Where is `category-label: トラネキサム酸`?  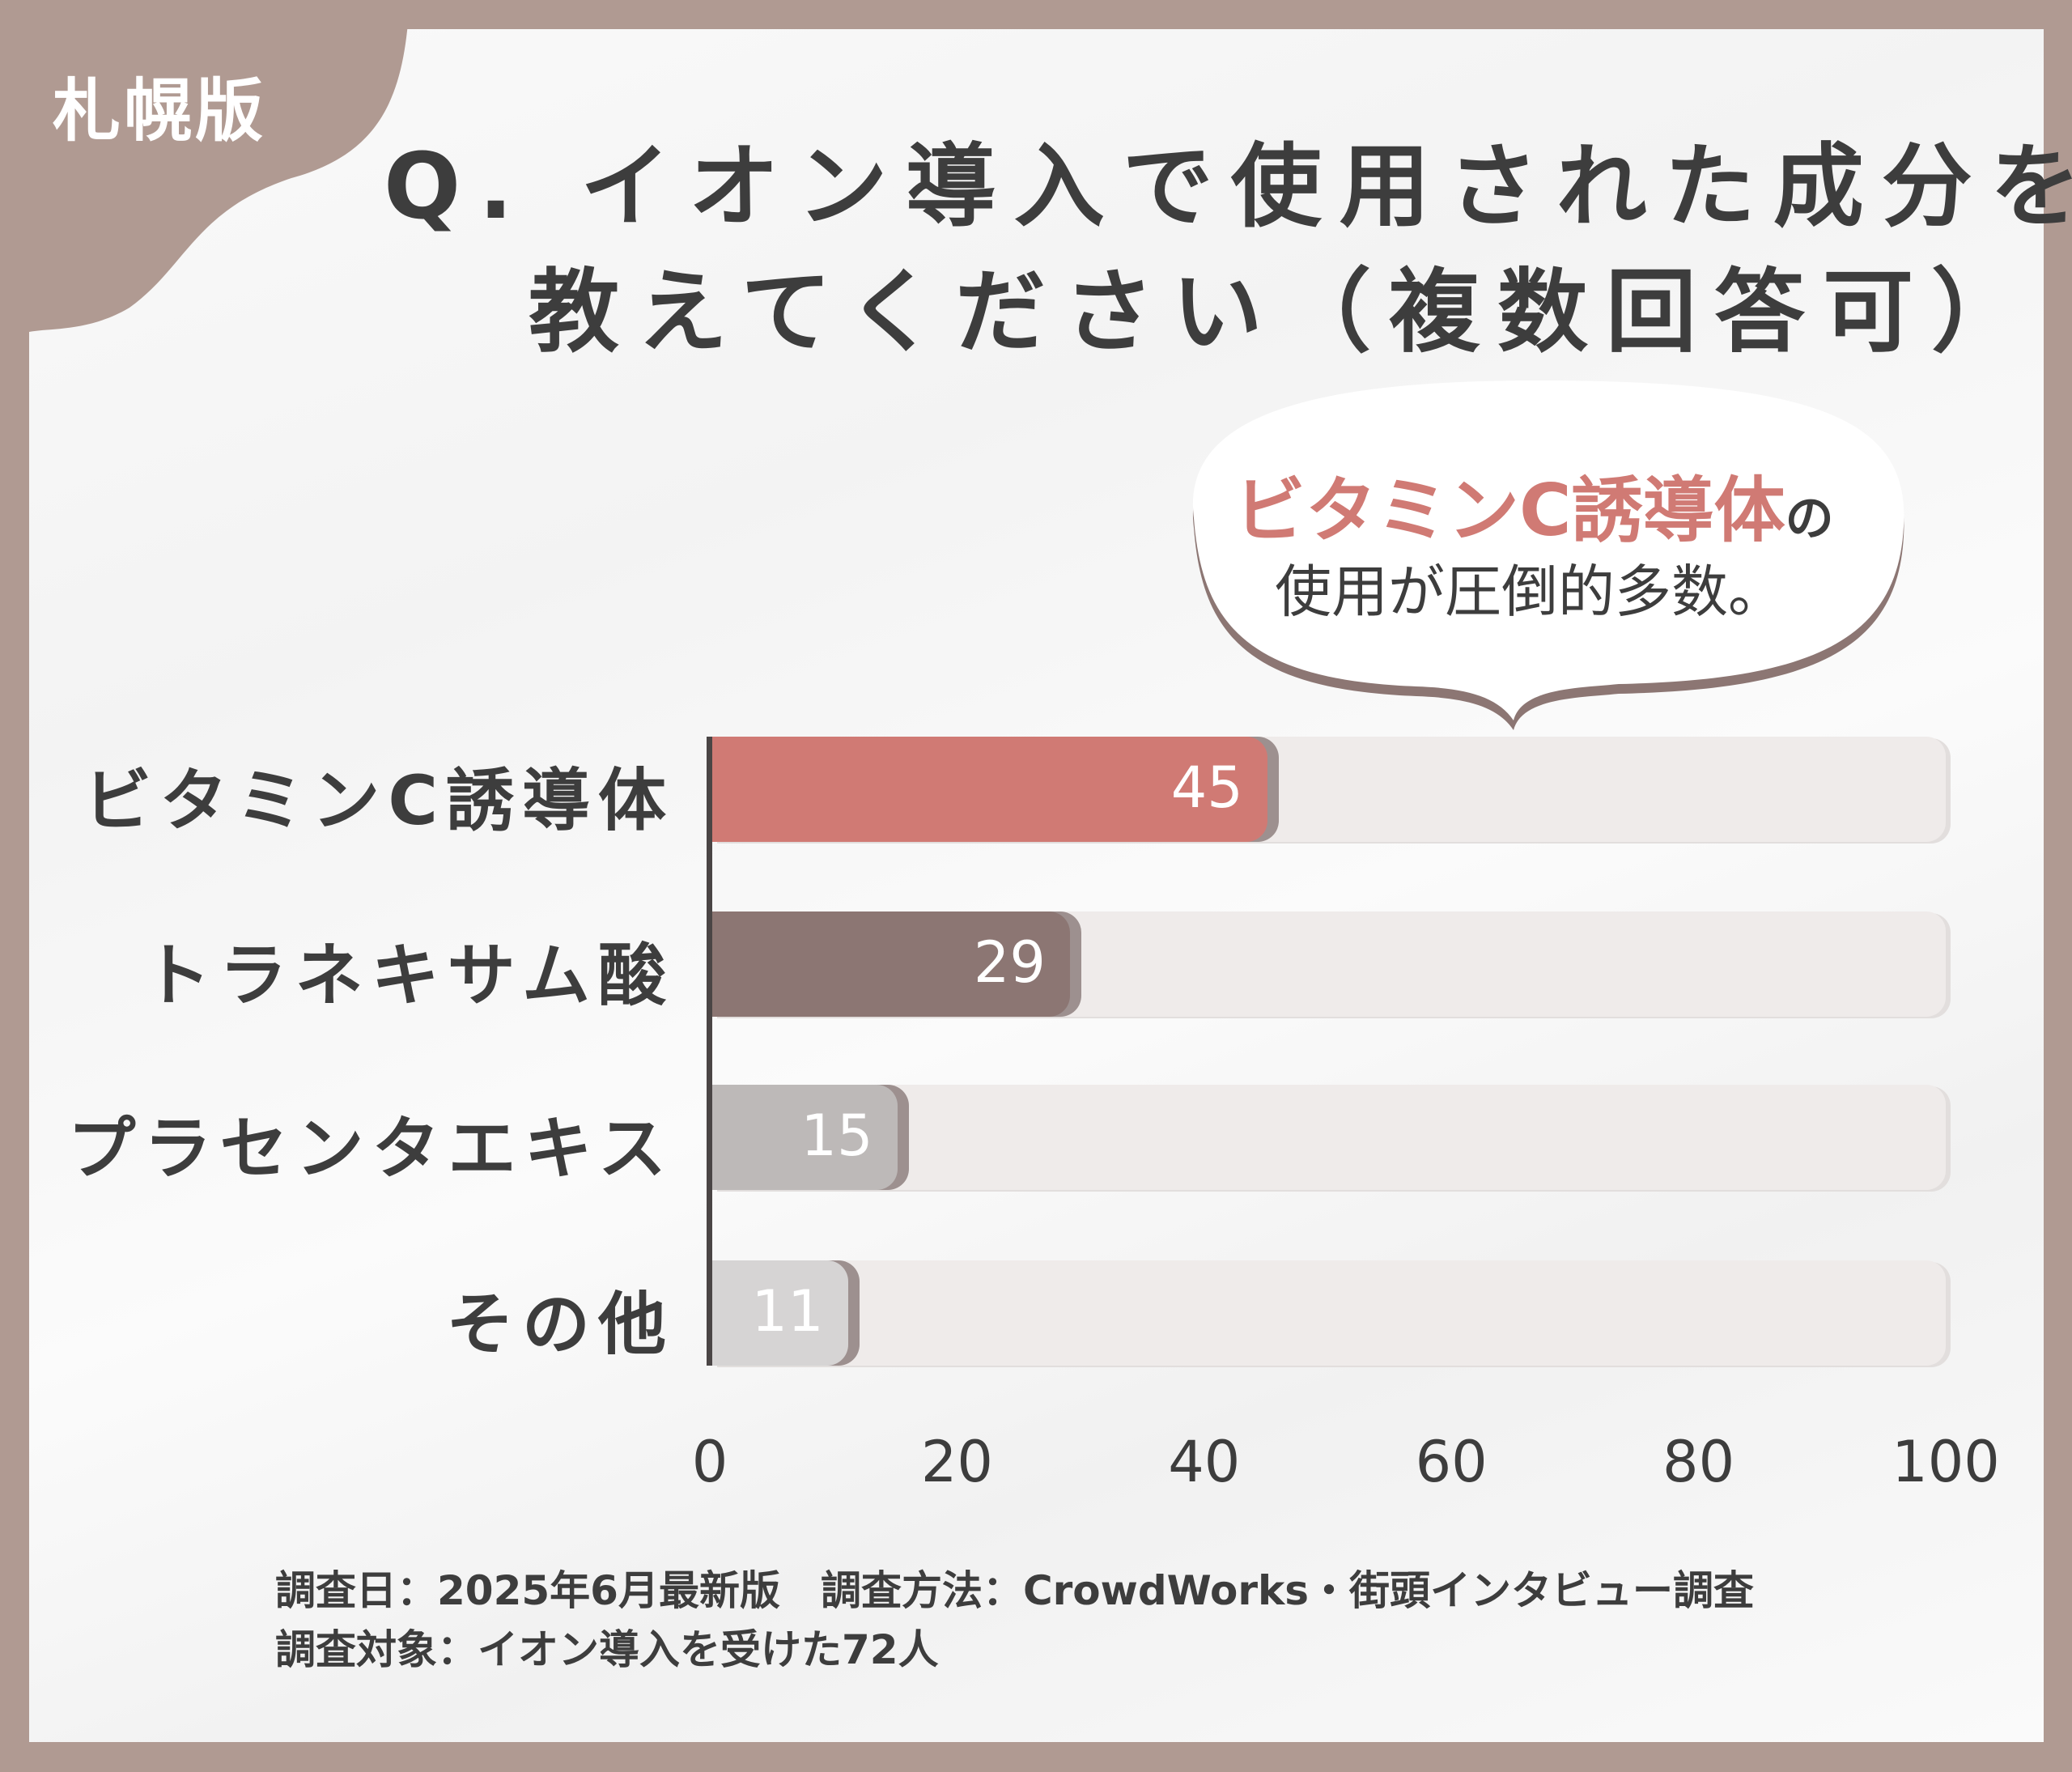 category-label: トラネキサム酸 is located at coordinates (408, 976).